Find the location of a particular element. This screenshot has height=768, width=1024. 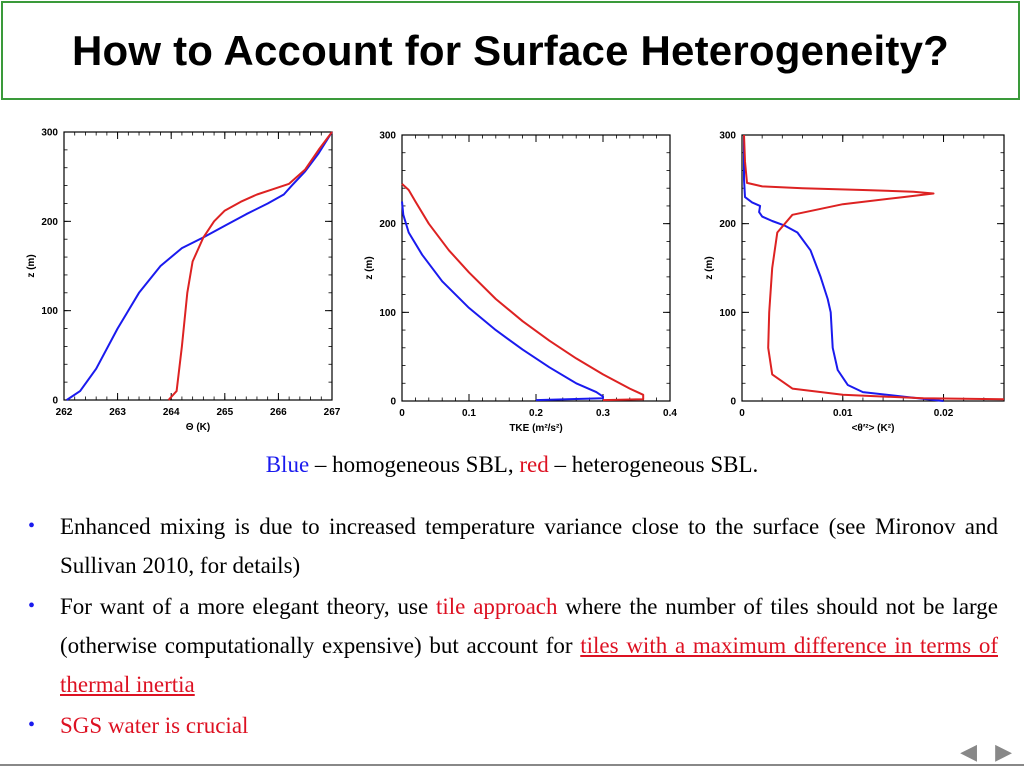

x-tick-label: 0.02 is located at coordinates (944, 413).